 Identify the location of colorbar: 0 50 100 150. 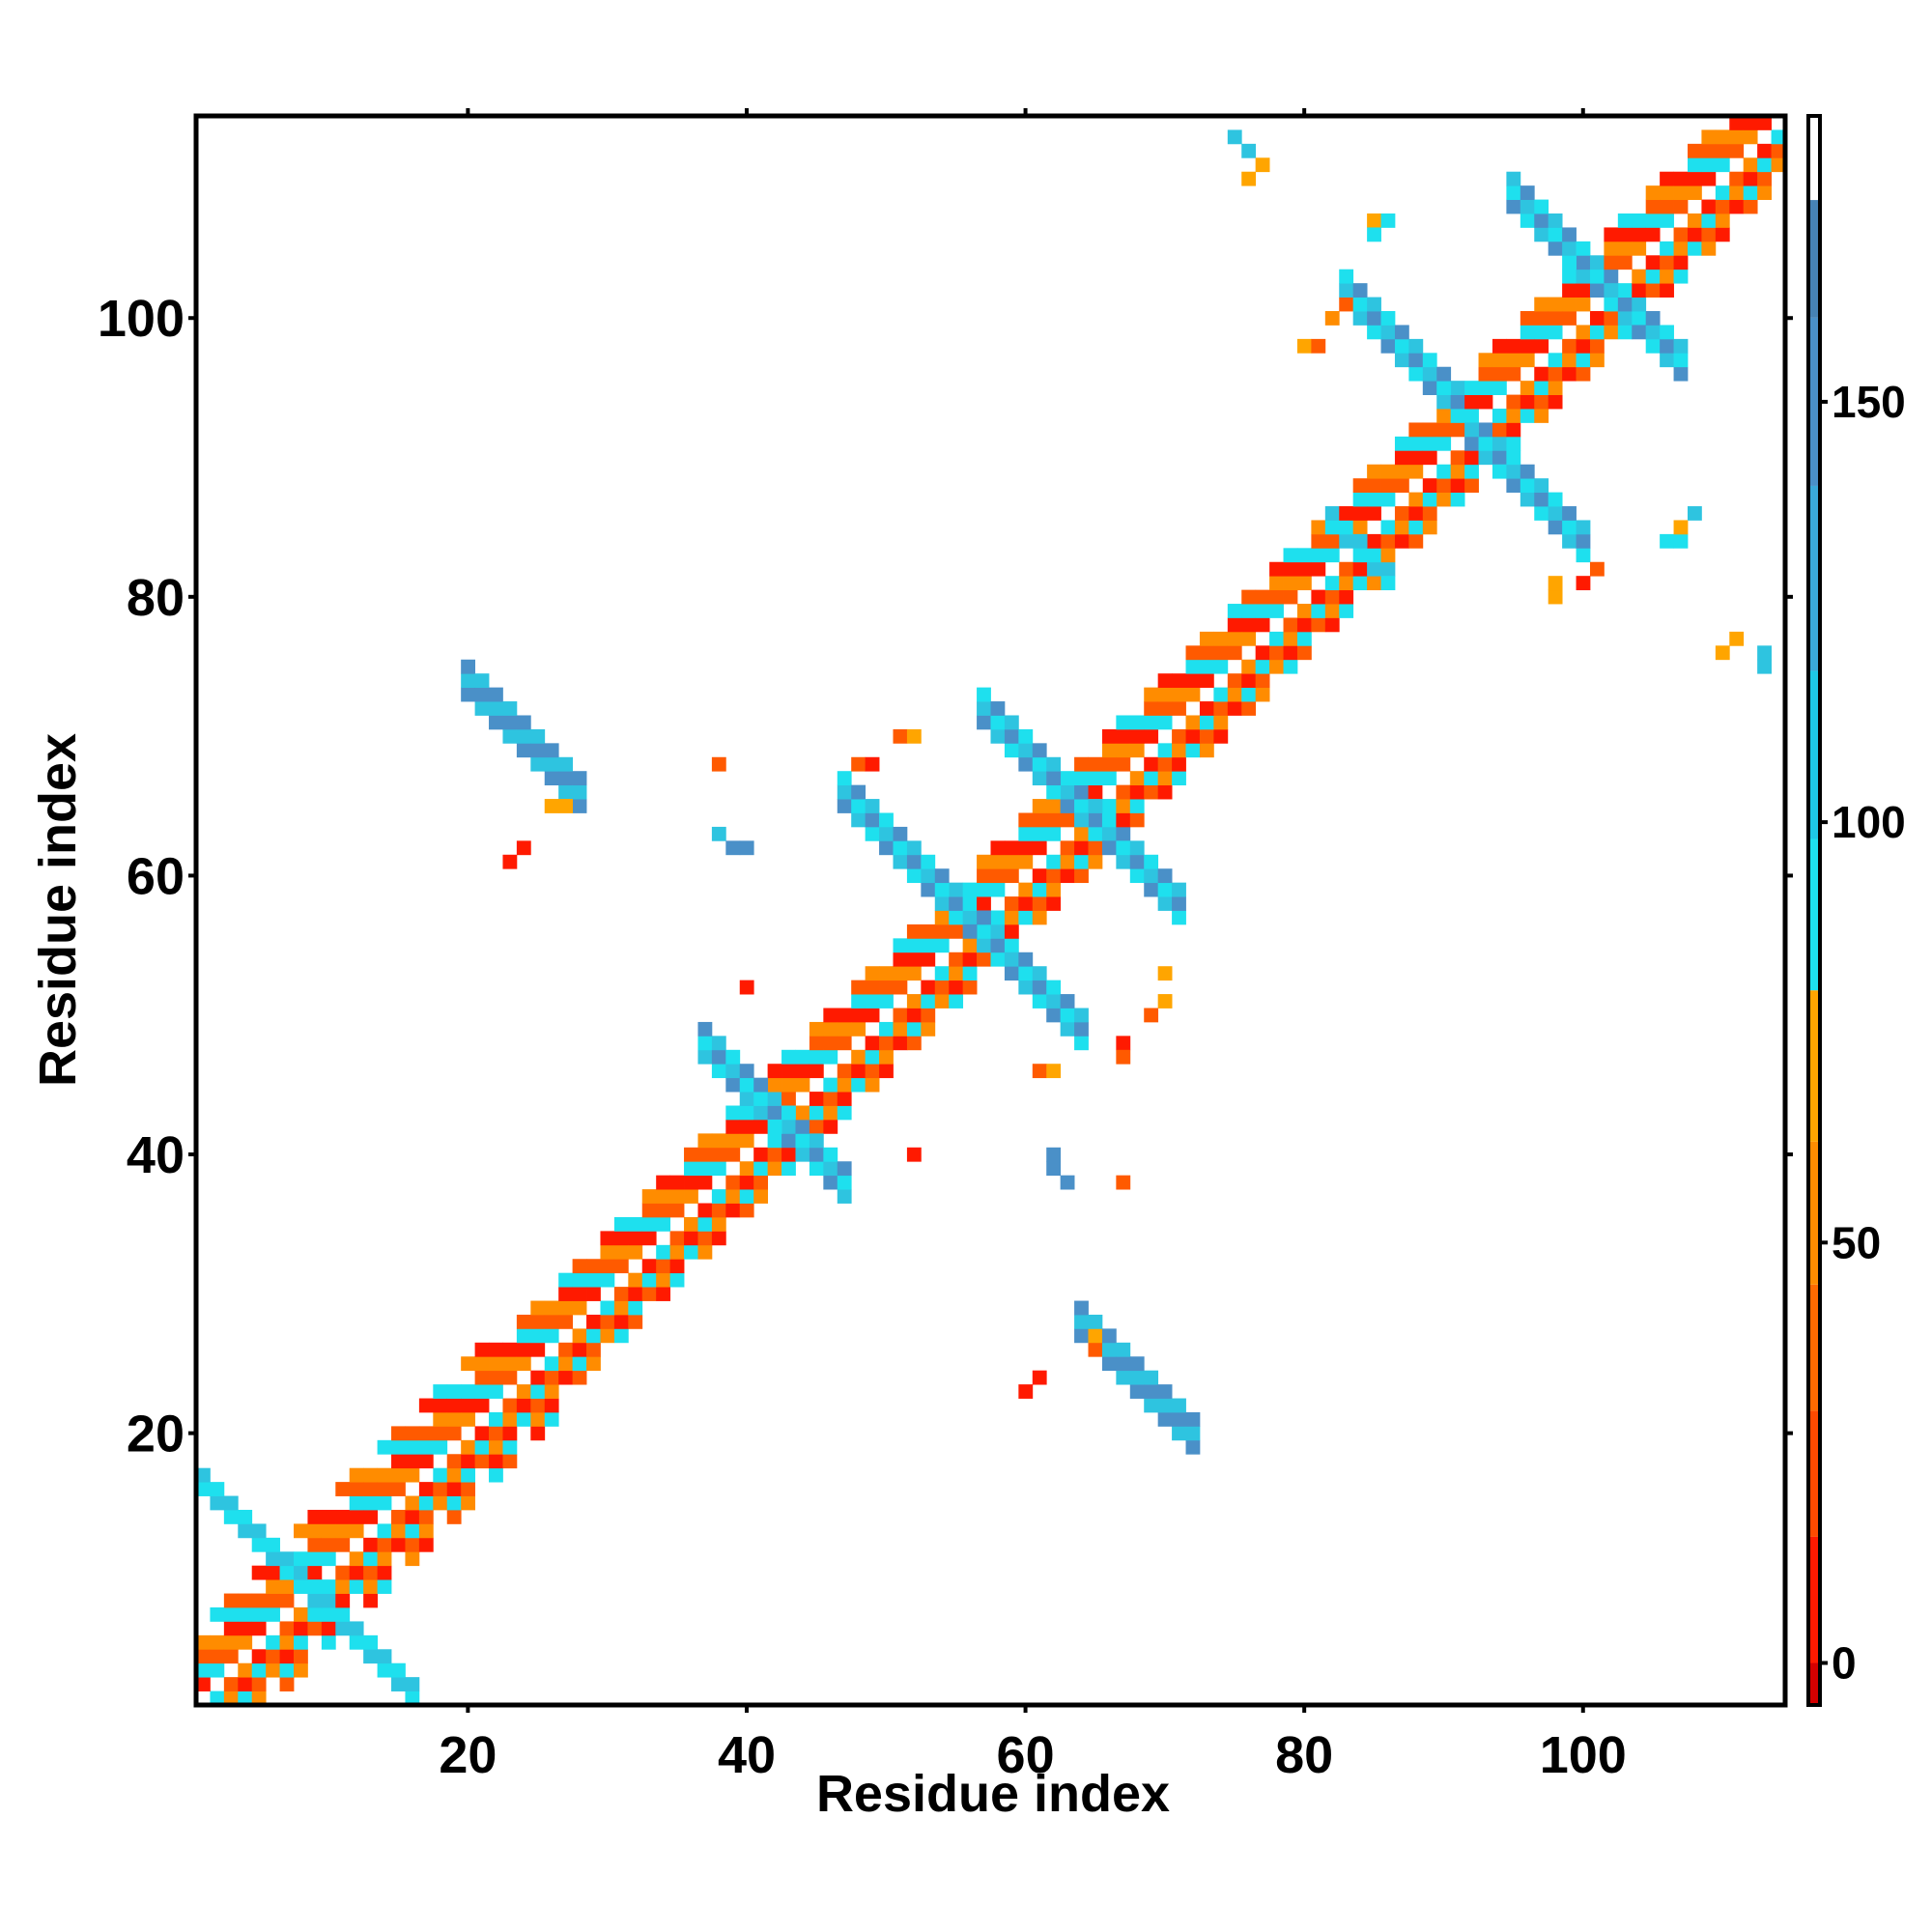
(1856, 910).